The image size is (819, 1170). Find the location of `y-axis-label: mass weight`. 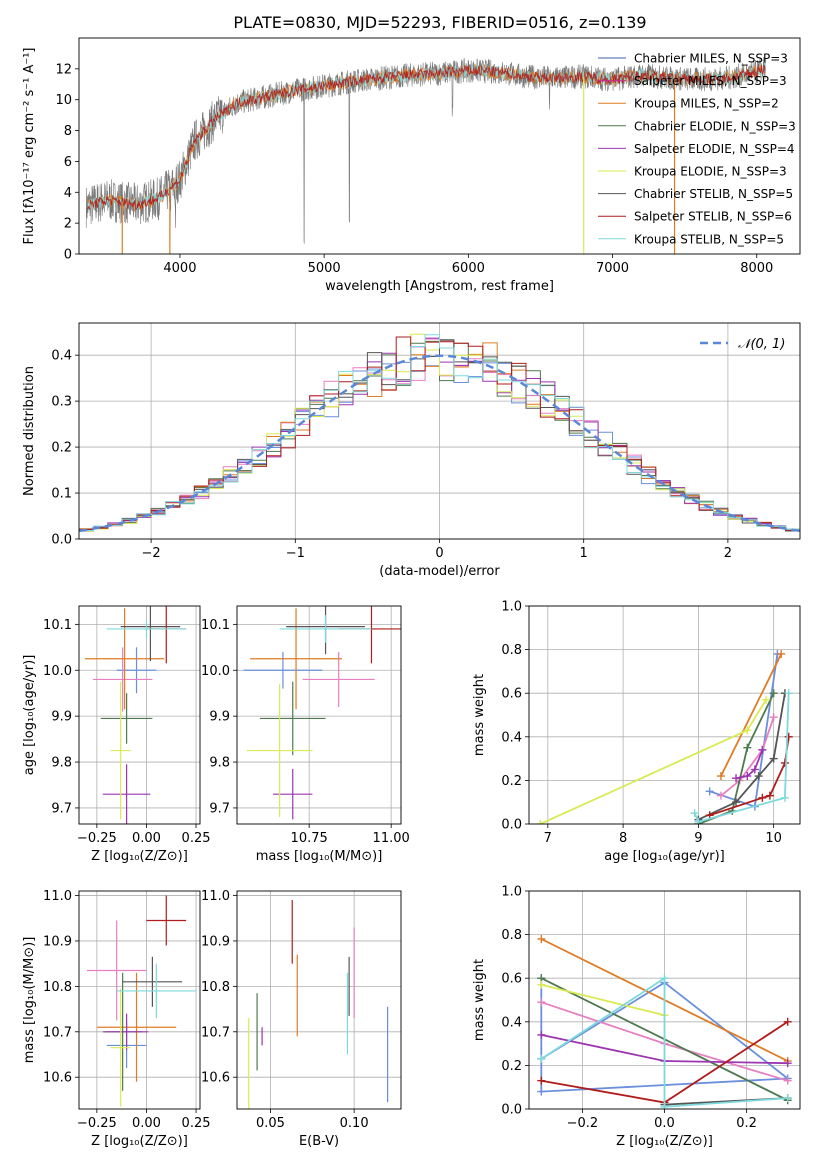

y-axis-label: mass weight is located at coordinates (479, 715).